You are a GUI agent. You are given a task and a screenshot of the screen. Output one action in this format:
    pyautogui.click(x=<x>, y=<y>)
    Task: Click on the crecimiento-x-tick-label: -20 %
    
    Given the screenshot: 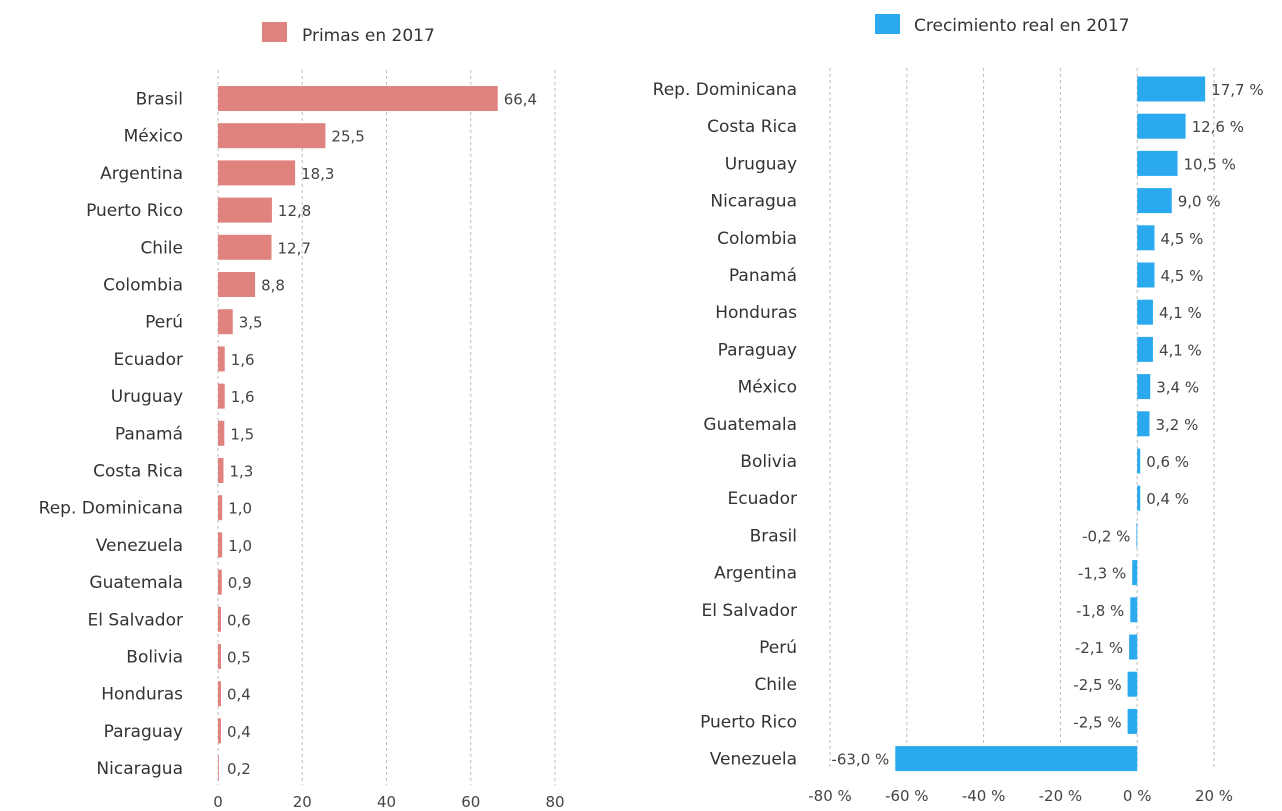 What is the action you would take?
    pyautogui.click(x=1061, y=796)
    